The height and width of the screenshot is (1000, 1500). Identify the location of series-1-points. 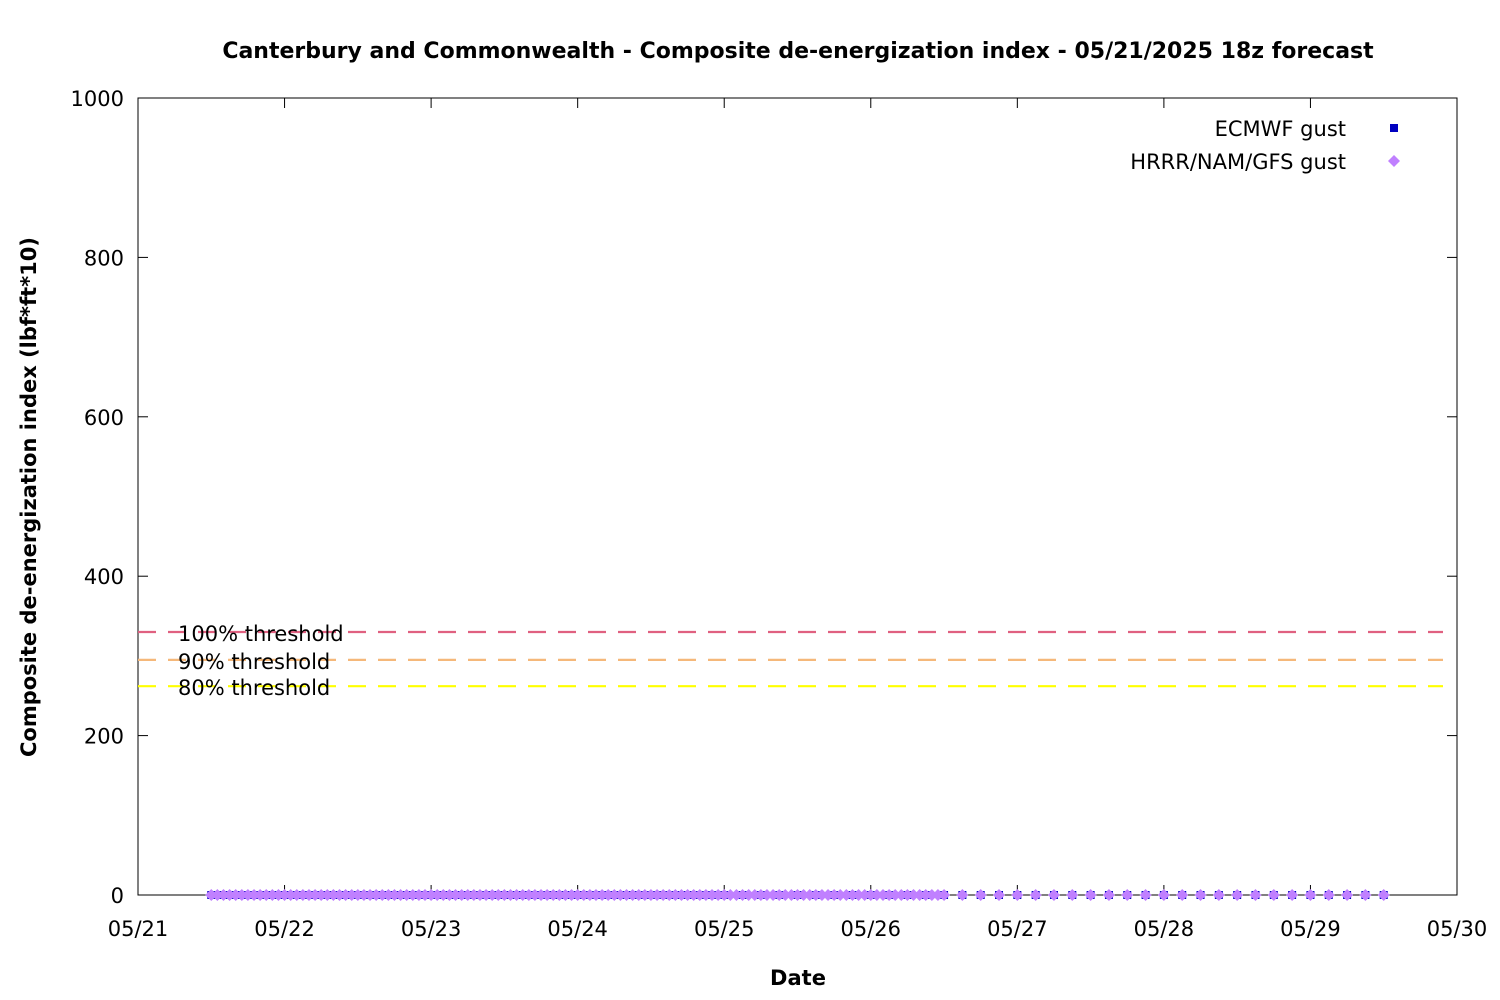
(797, 895).